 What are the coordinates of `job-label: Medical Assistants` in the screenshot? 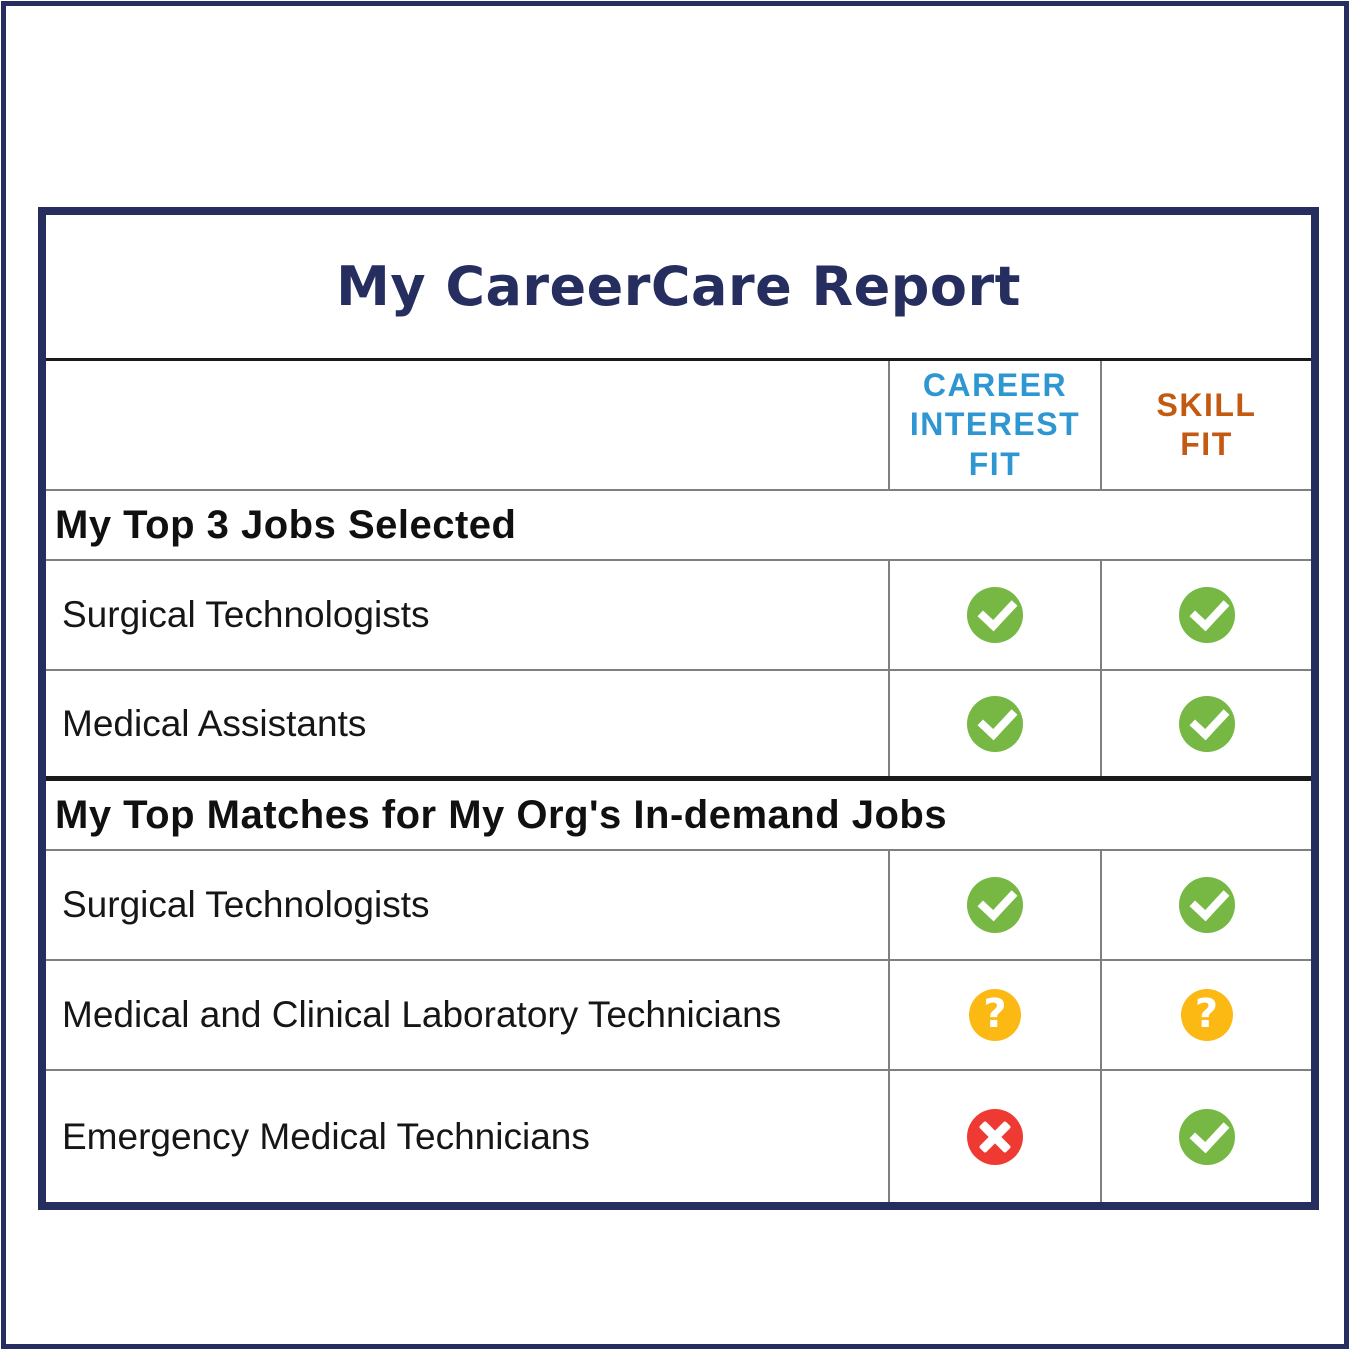 It's located at (214, 723).